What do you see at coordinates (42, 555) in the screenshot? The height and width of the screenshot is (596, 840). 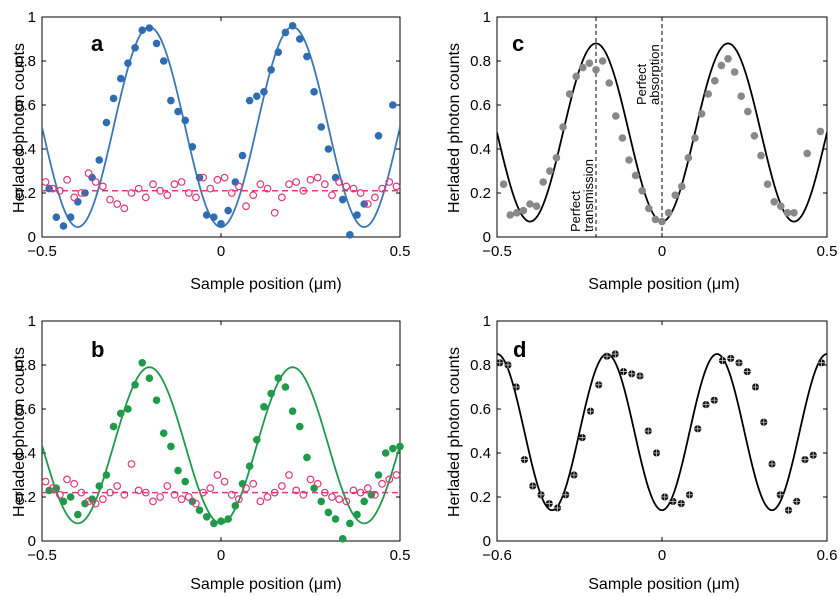 I see `x-tick-label: −0.5` at bounding box center [42, 555].